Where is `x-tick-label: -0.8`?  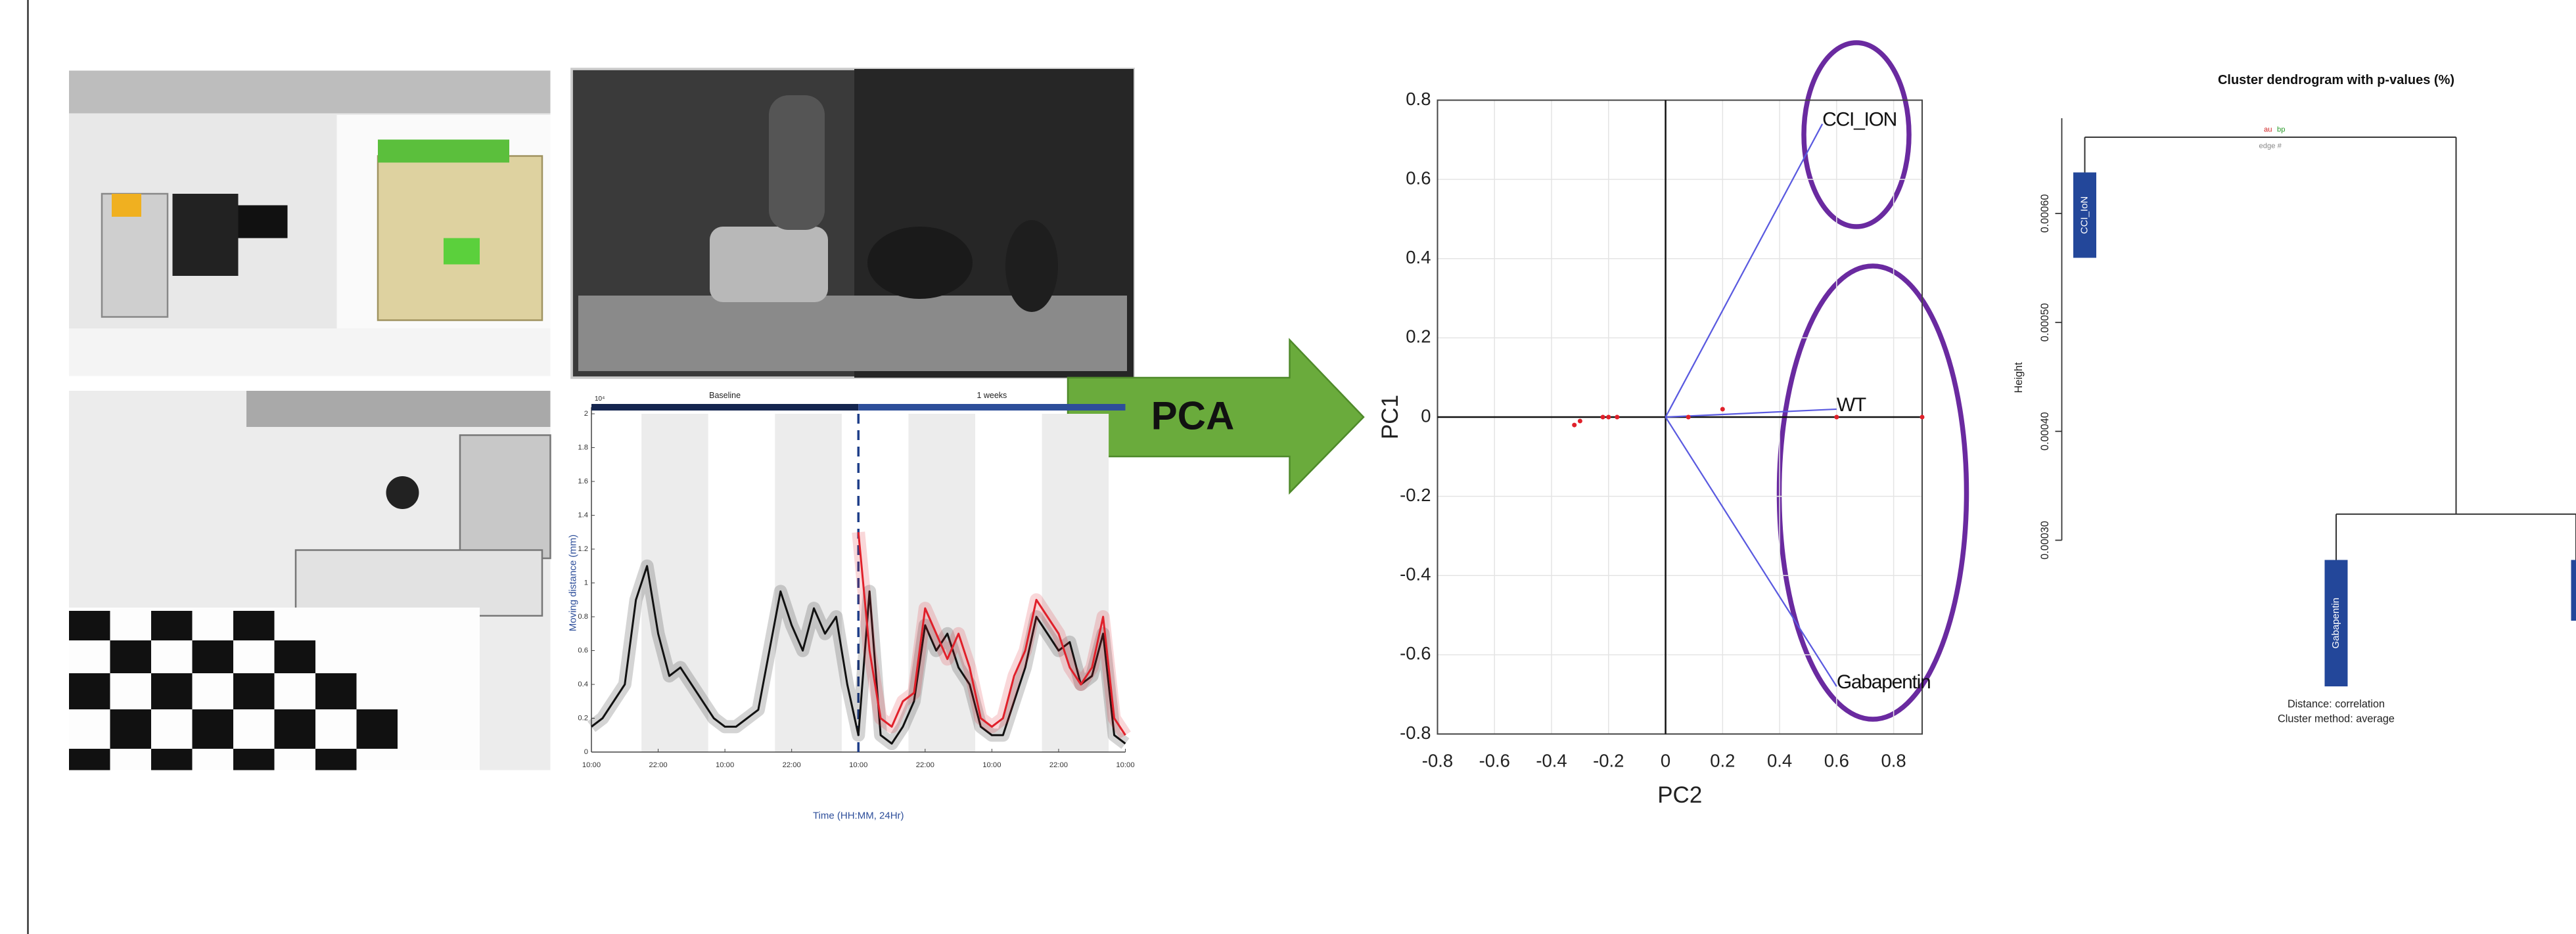 x-tick-label: -0.8 is located at coordinates (1437, 760).